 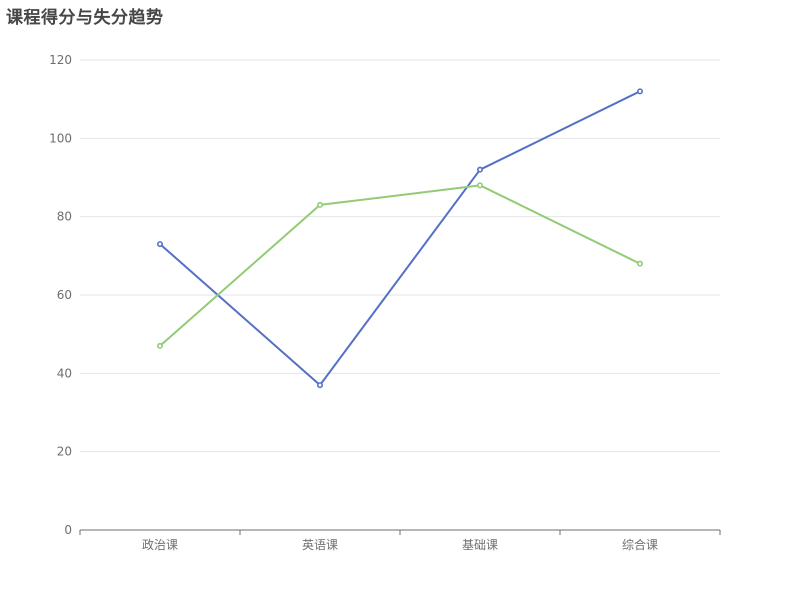 I want to click on y-tick-label: 0, so click(x=68, y=530).